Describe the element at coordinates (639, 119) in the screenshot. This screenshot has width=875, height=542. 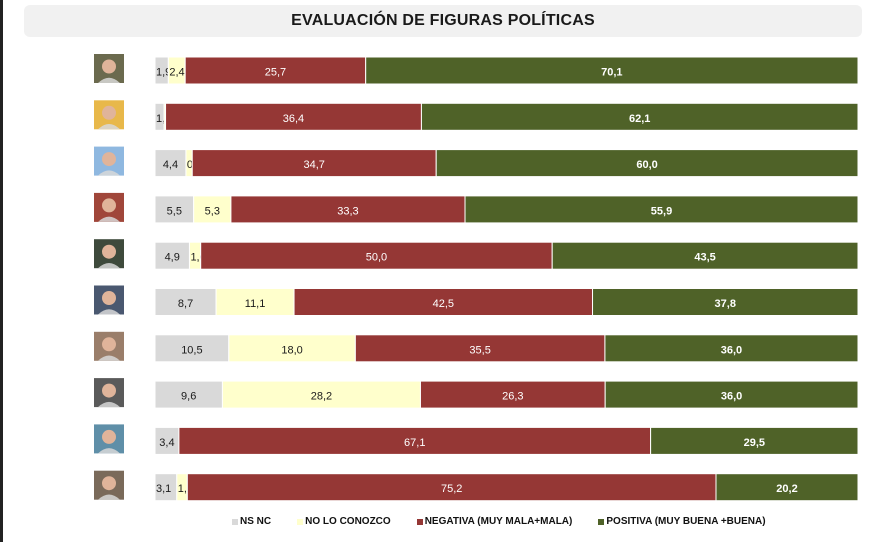
I see `data-label-positiva: 62,1` at that location.